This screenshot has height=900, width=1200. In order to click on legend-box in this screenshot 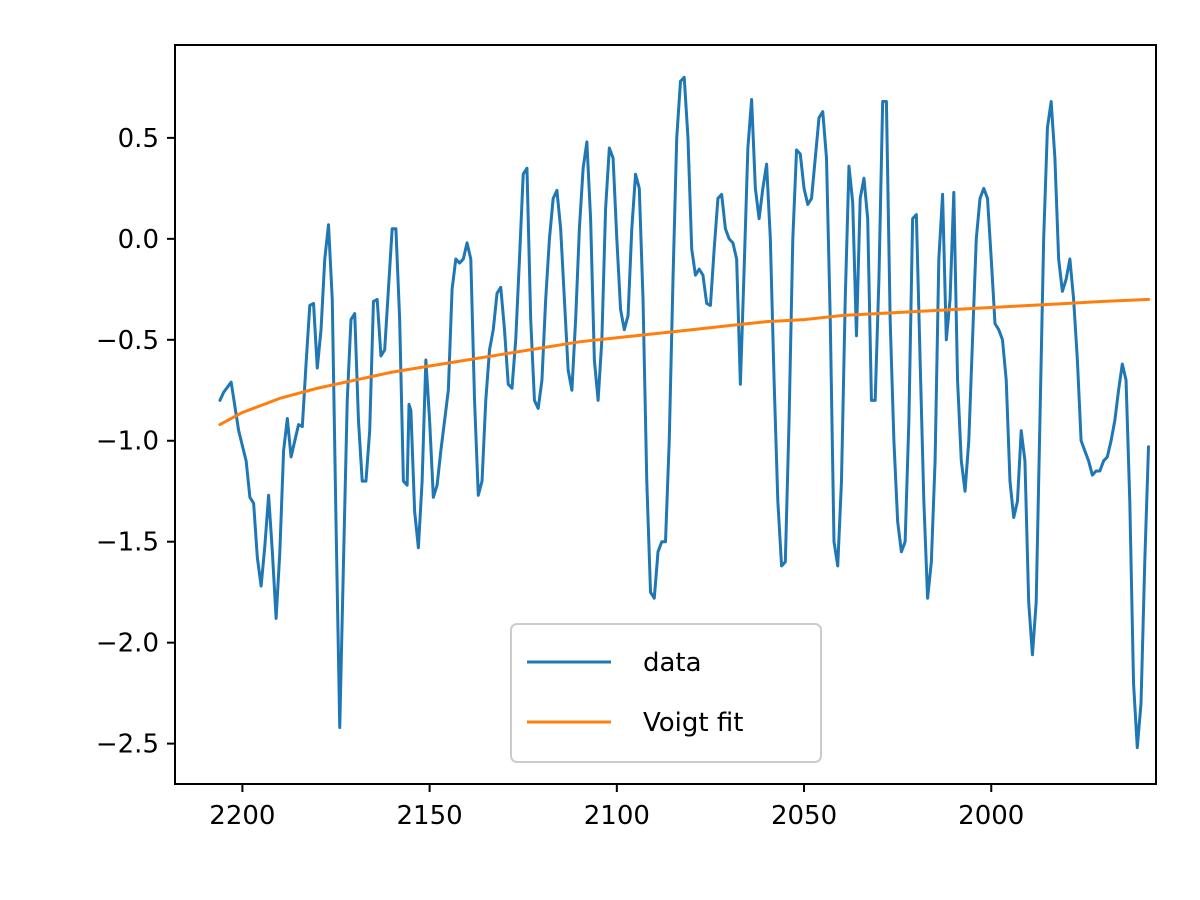, I will do `click(666, 693)`.